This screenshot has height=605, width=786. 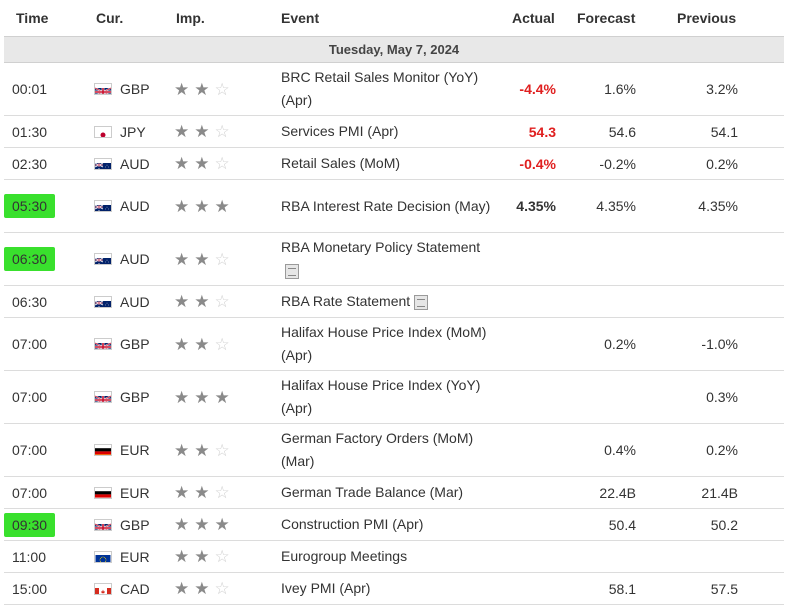 I want to click on event-link: Construction PMI (Apr), so click(x=352, y=524).